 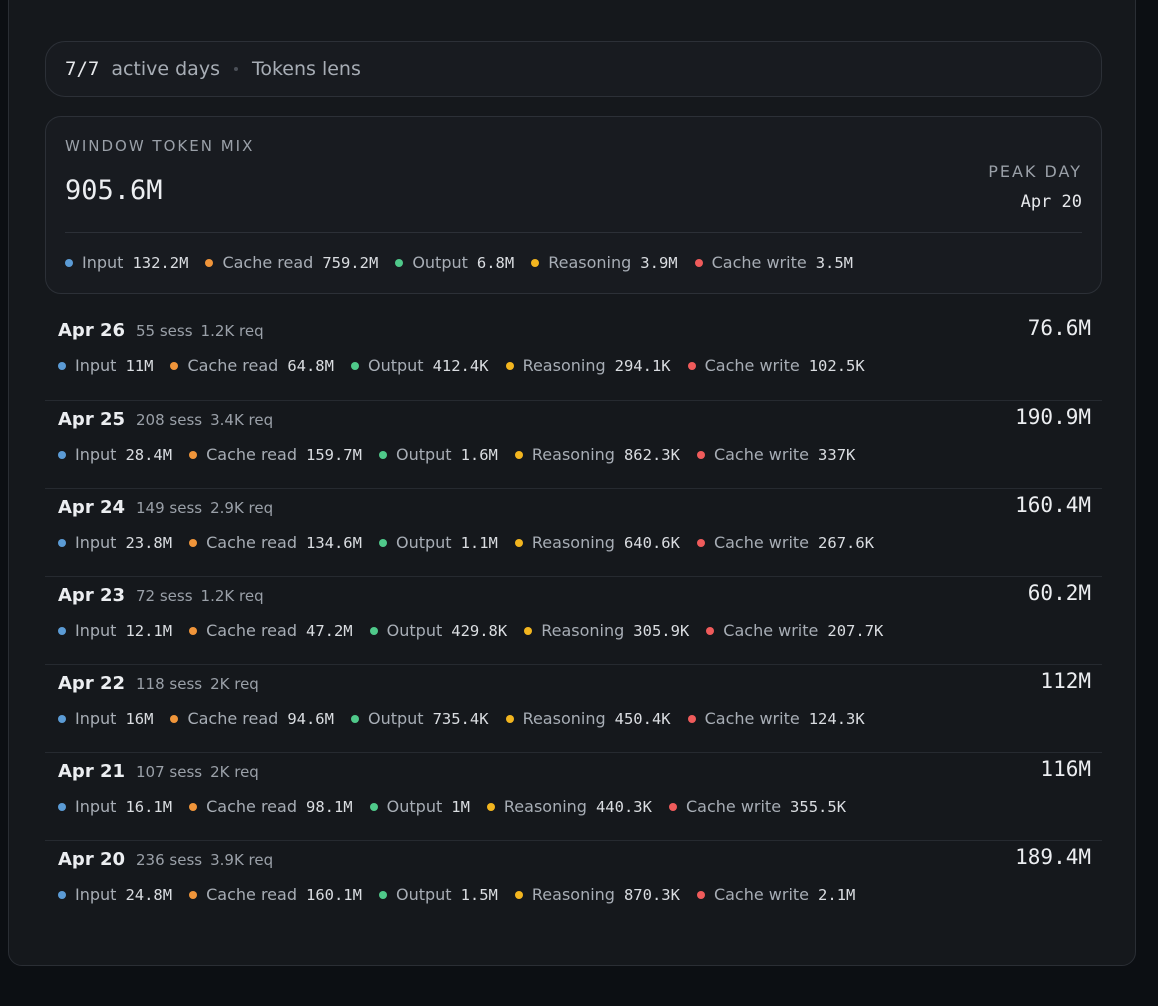 What do you see at coordinates (139, 365) in the screenshot?
I see `legend-value: 11M` at bounding box center [139, 365].